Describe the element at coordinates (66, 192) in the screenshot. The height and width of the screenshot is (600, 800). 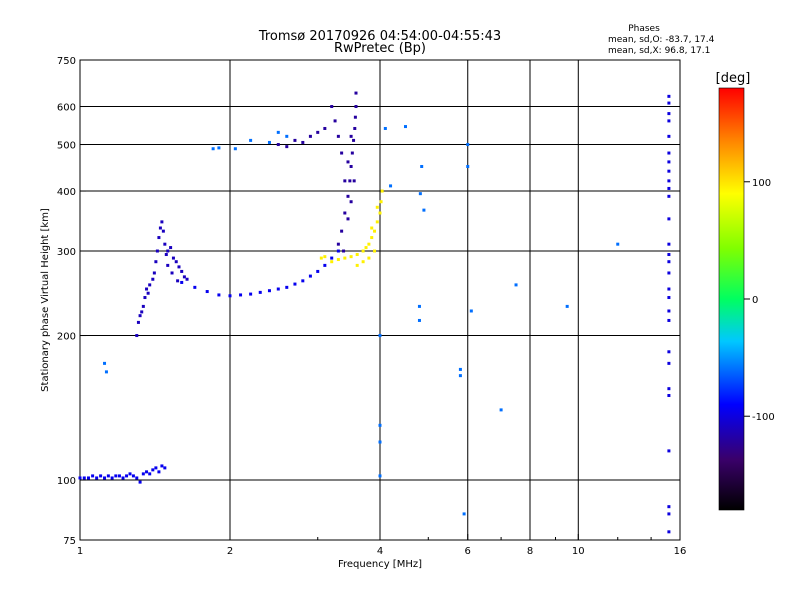
I see `y-tick-label: 400` at that location.